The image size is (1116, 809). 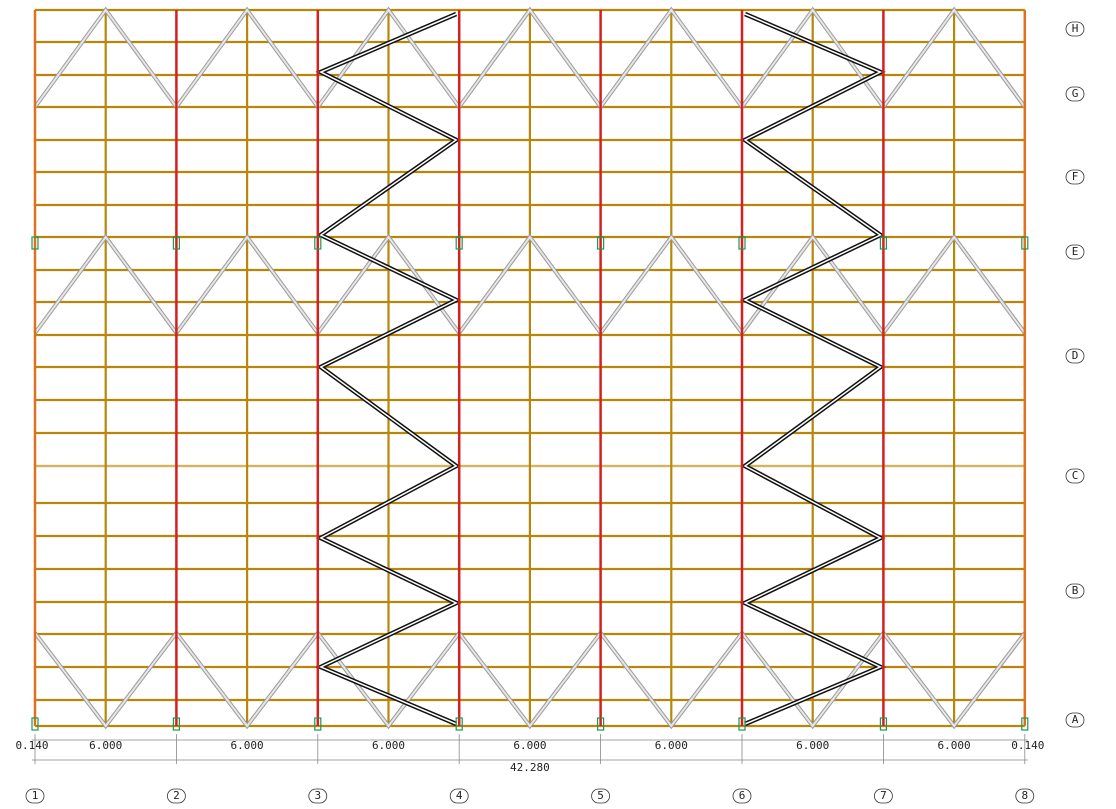 I want to click on grid-row-label: E, so click(x=1075, y=251).